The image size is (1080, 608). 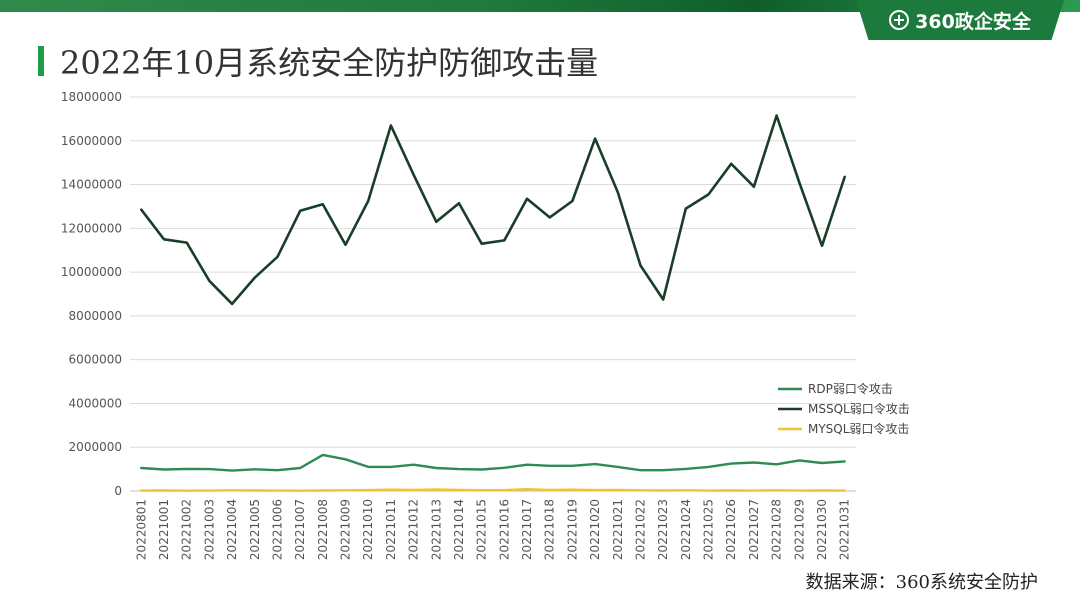 I want to click on x-tick-label: 20221008, so click(x=323, y=529).